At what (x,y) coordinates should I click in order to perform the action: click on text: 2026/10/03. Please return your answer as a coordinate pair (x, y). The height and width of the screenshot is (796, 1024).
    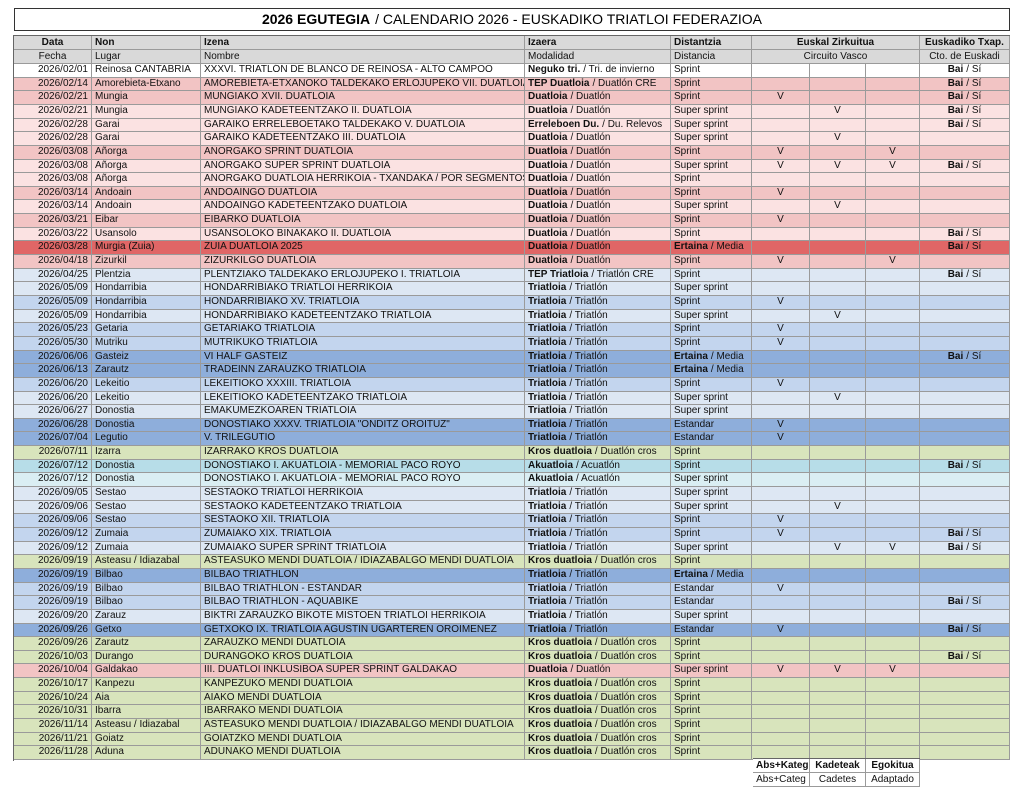
    Looking at the image, I should click on (62, 656).